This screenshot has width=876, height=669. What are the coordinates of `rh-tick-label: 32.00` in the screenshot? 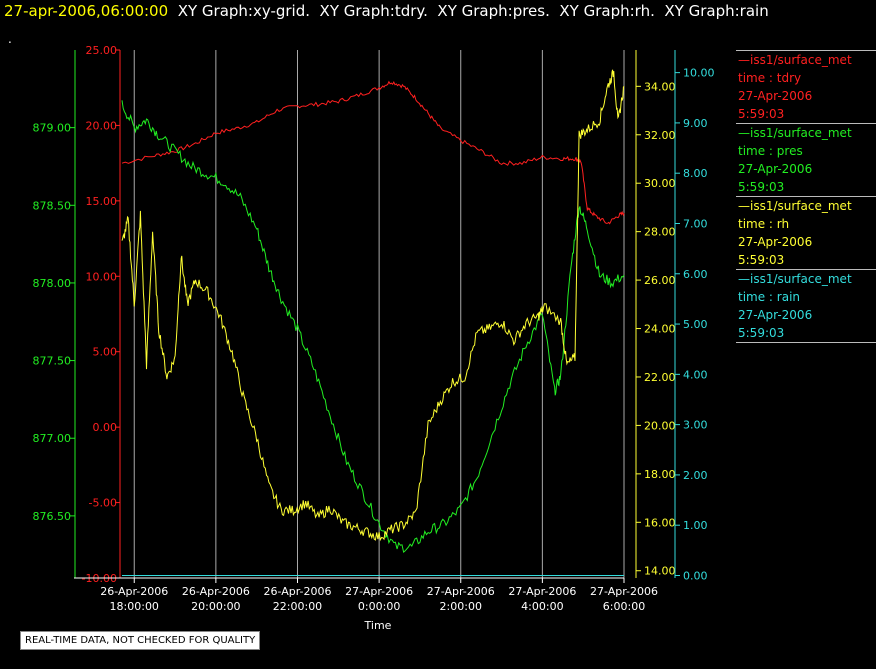 It's located at (660, 135).